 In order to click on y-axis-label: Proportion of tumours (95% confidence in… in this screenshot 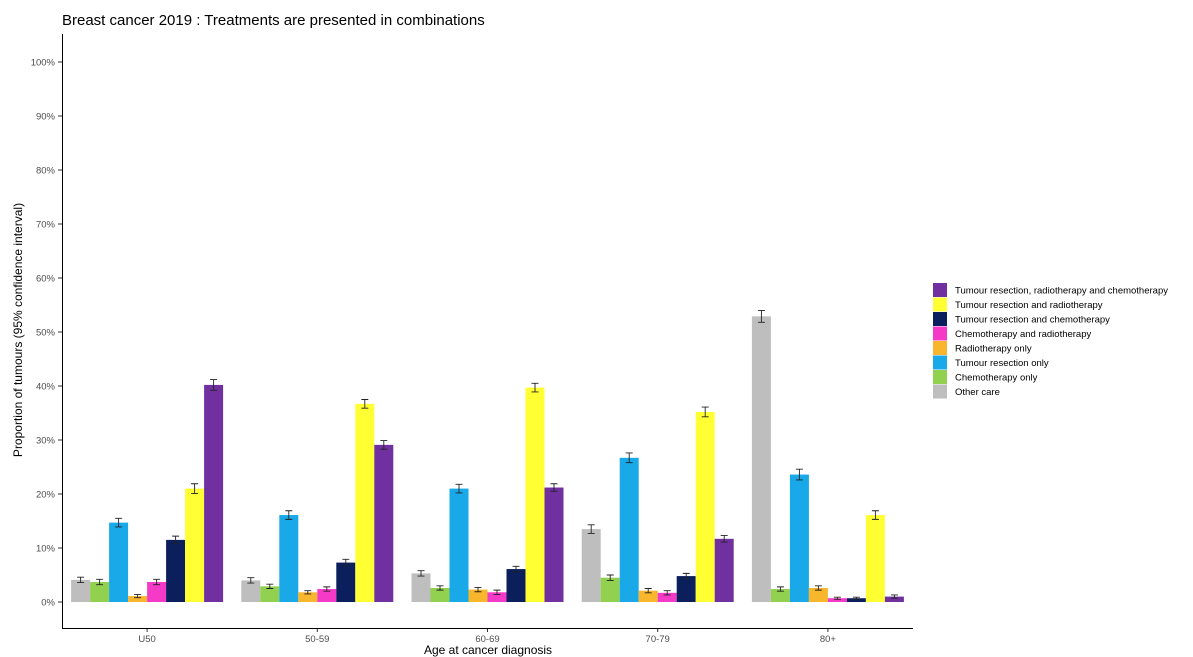, I will do `click(18, 330)`.